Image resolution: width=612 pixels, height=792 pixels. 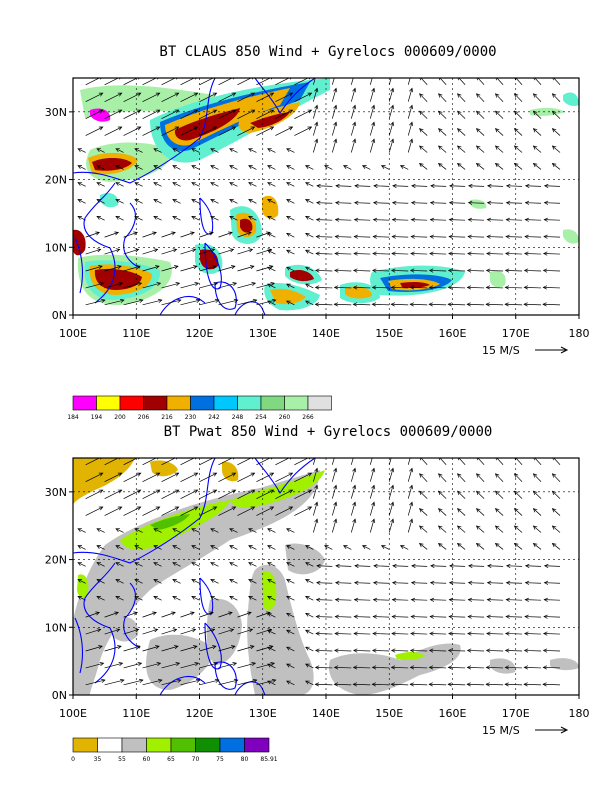 I want to click on colorbar-label: 248, so click(x=238, y=417).